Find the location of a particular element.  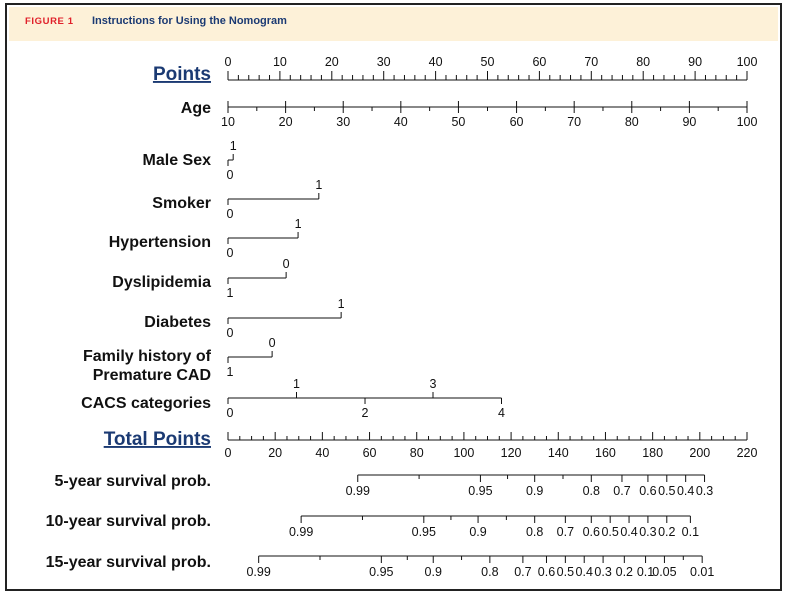

age-axis-tick-label: 50 is located at coordinates (458, 122).